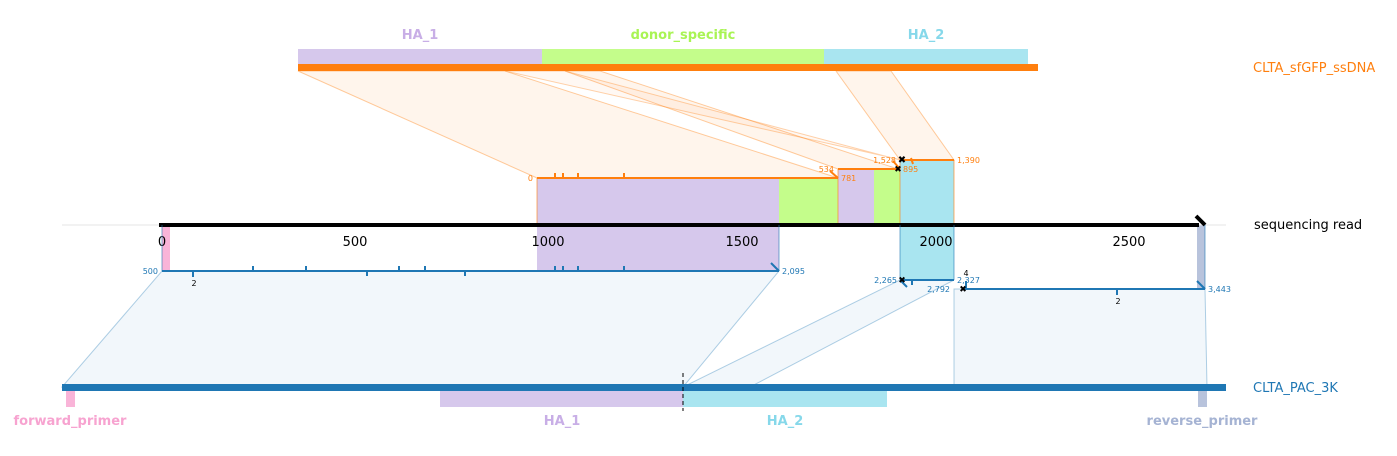  Describe the element at coordinates (668, 67) in the screenshot. I see `ssdna-target-bar` at that location.